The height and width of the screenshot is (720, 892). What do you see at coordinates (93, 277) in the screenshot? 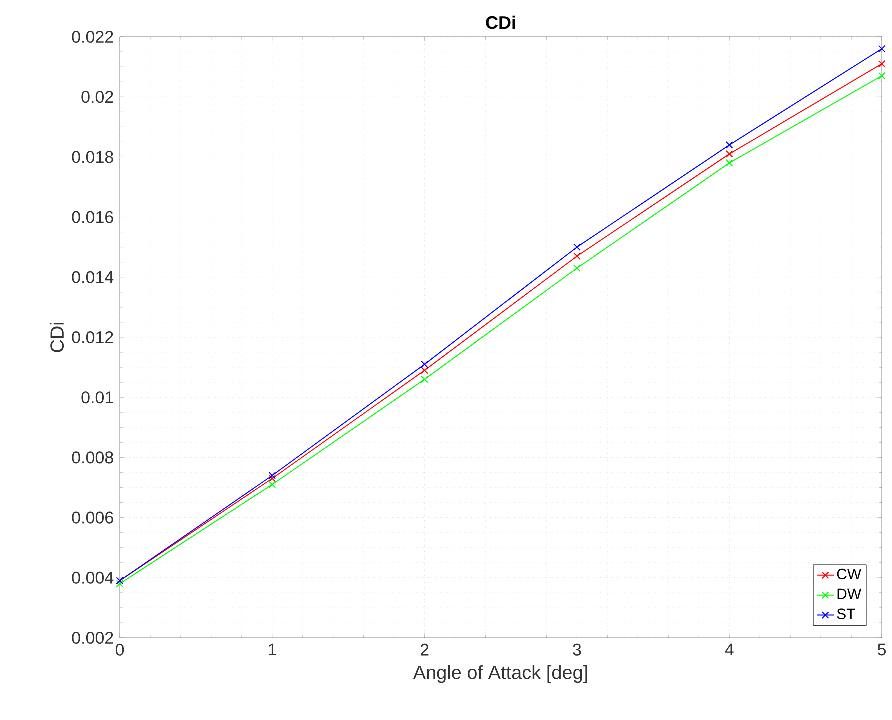
I see `y-tick-label: 0.014` at bounding box center [93, 277].